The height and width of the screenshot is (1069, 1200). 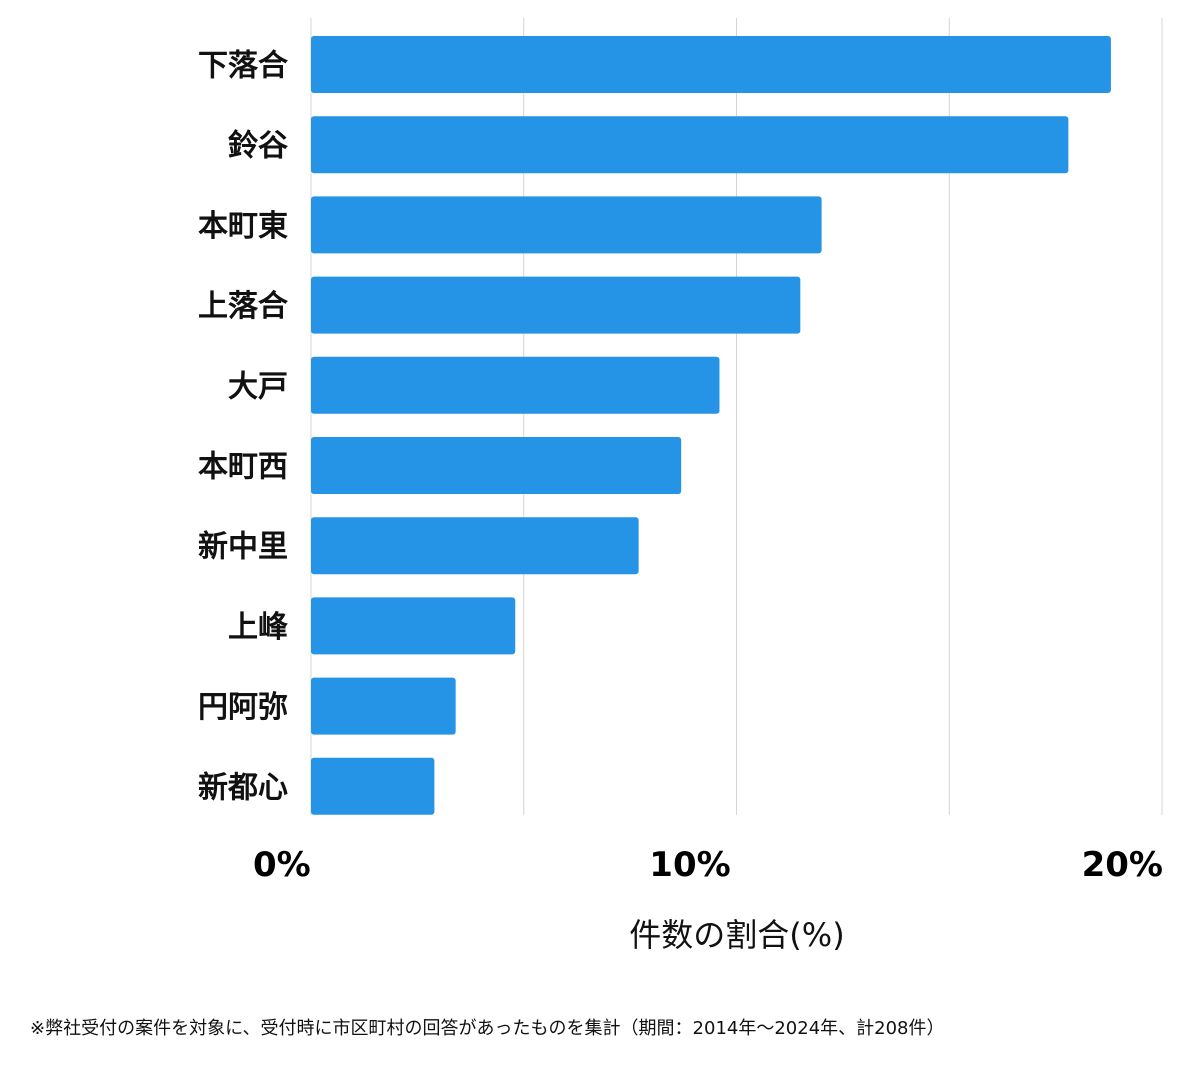 I want to click on category-label: 大戸, so click(x=258, y=386).